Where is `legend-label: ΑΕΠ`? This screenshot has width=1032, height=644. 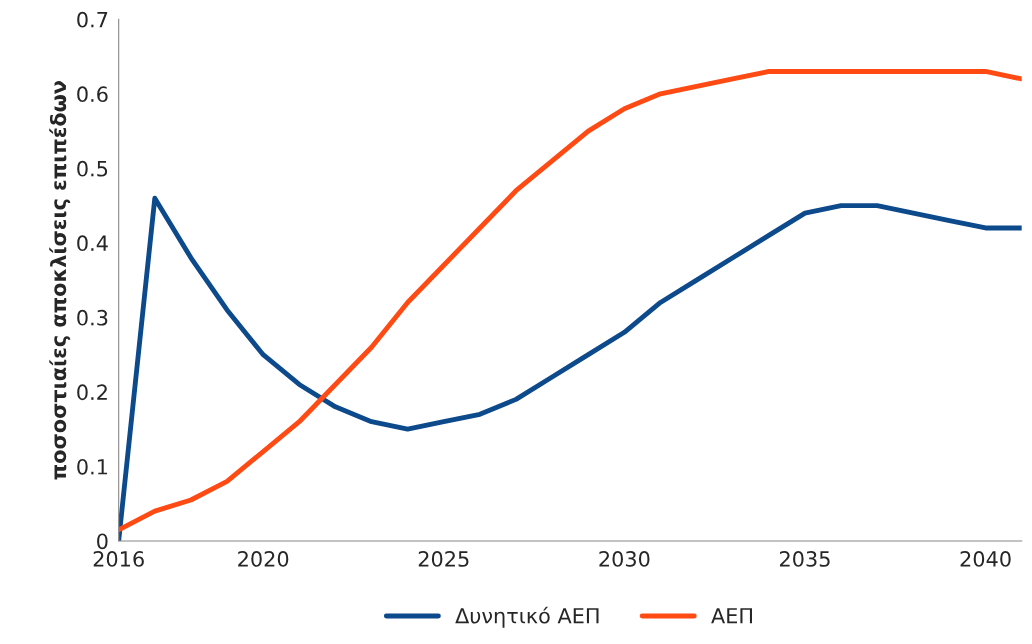 legend-label: ΑΕΠ is located at coordinates (731, 616).